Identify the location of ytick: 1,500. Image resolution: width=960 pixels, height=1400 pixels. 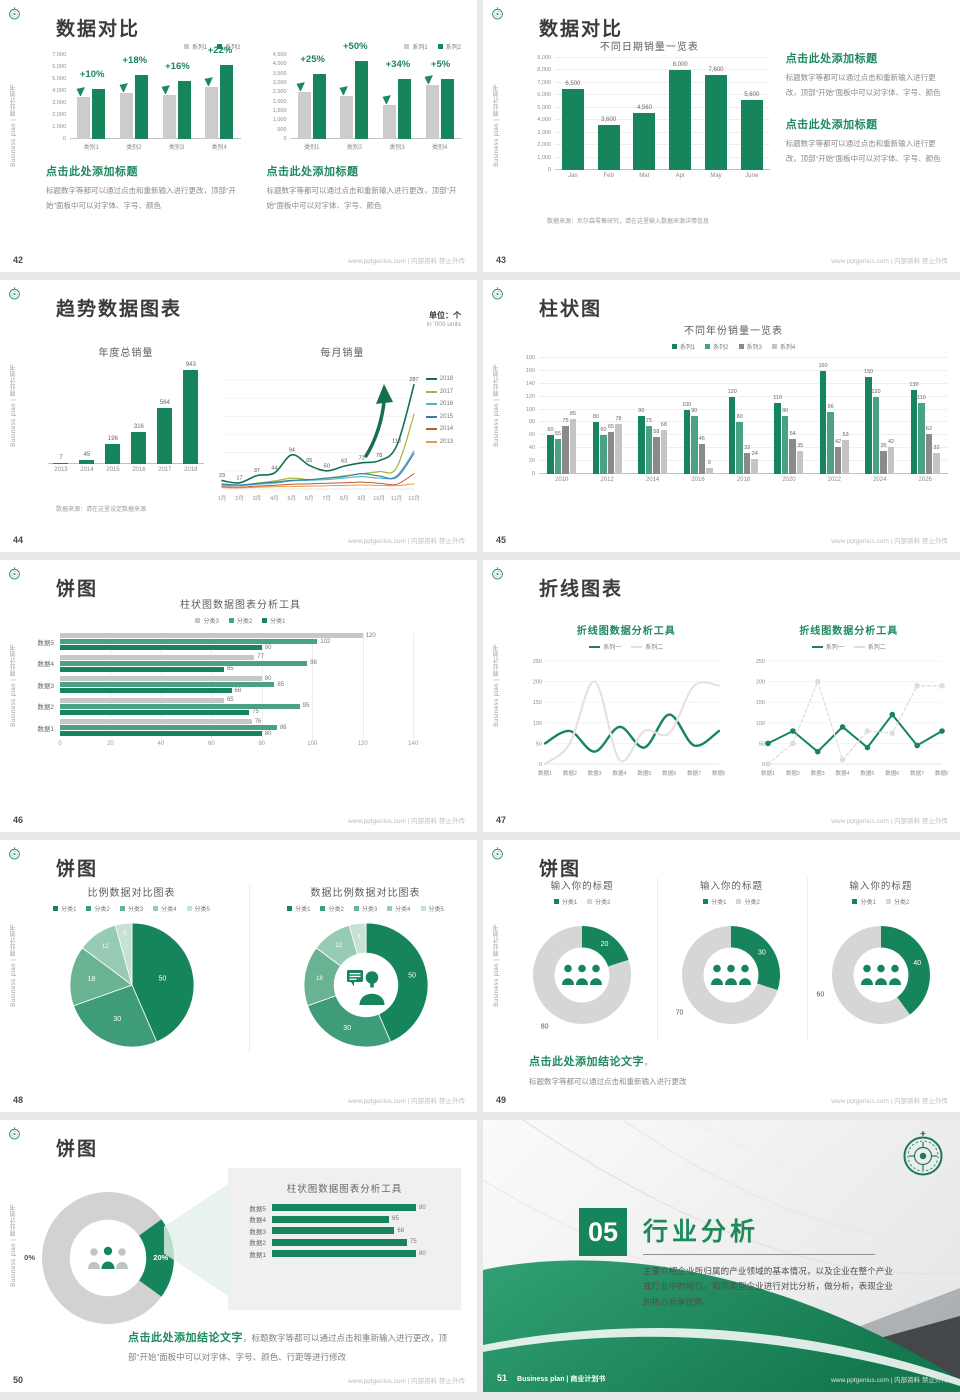
(279, 111).